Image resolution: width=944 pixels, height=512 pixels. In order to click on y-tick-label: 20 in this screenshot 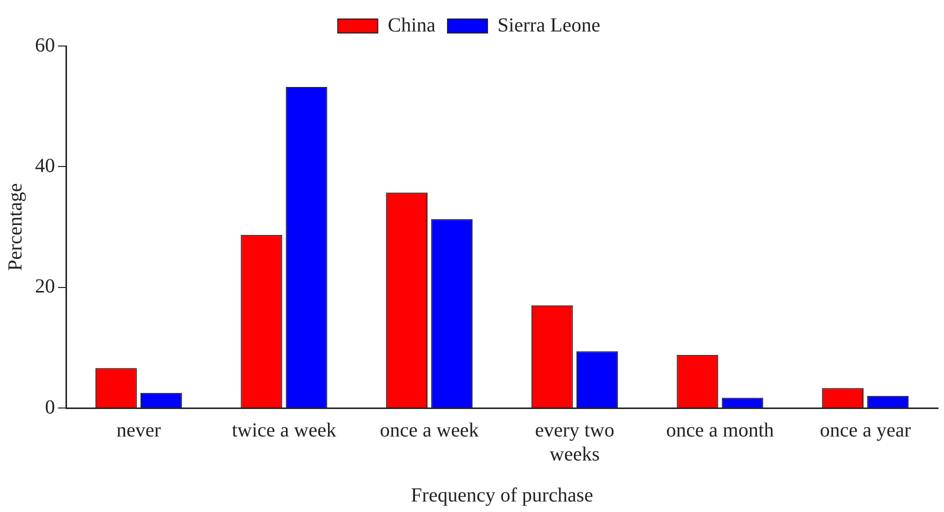, I will do `click(45, 287)`.